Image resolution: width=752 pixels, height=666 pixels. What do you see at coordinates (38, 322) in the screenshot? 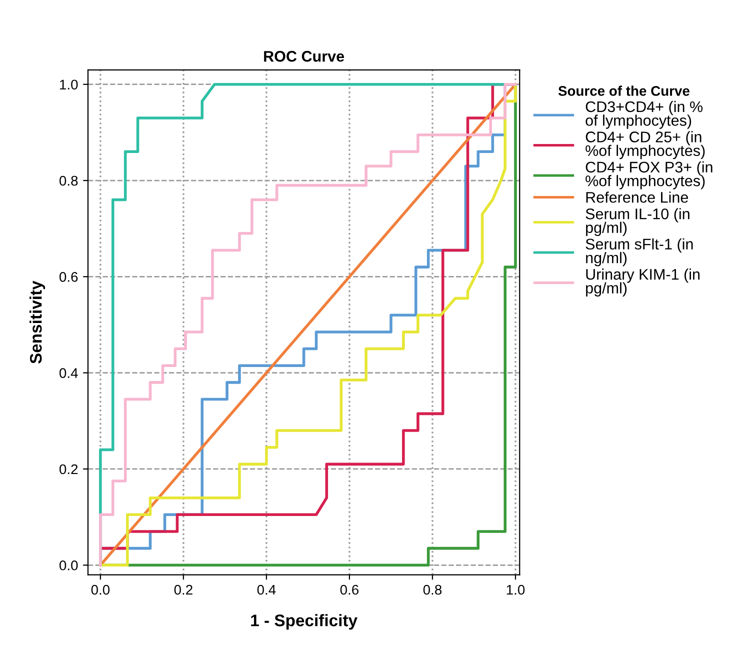
I see `y-axis-title: Sensitivity` at bounding box center [38, 322].